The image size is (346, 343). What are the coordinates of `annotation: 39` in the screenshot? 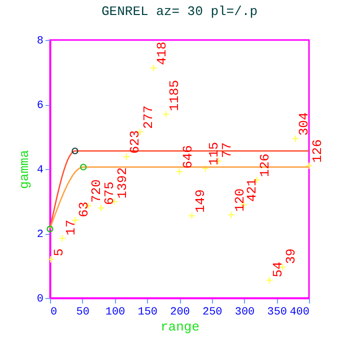 It's located at (290, 256).